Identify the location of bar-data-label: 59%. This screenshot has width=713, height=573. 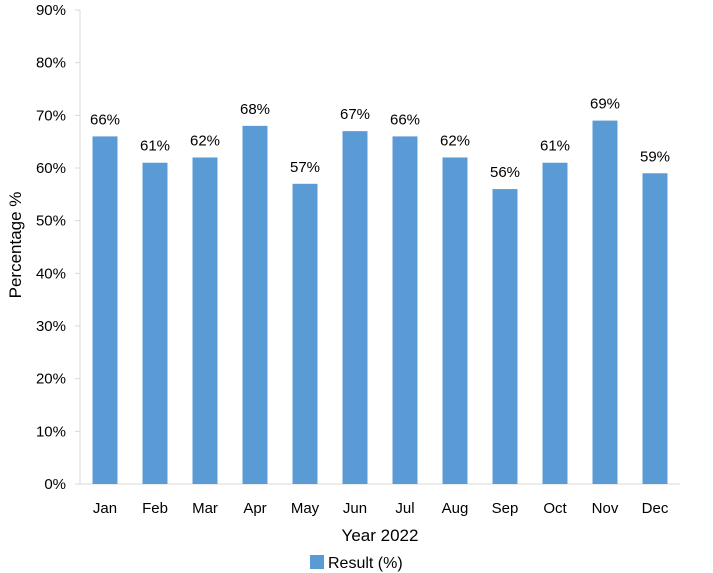
(655, 156).